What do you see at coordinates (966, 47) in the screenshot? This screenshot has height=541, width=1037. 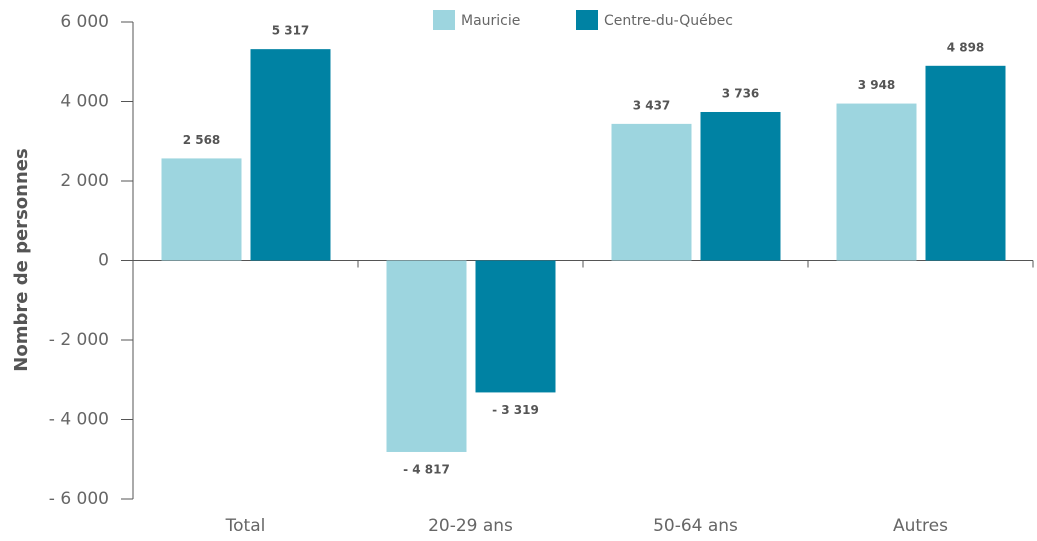 I see `value-label: 4 898` at bounding box center [966, 47].